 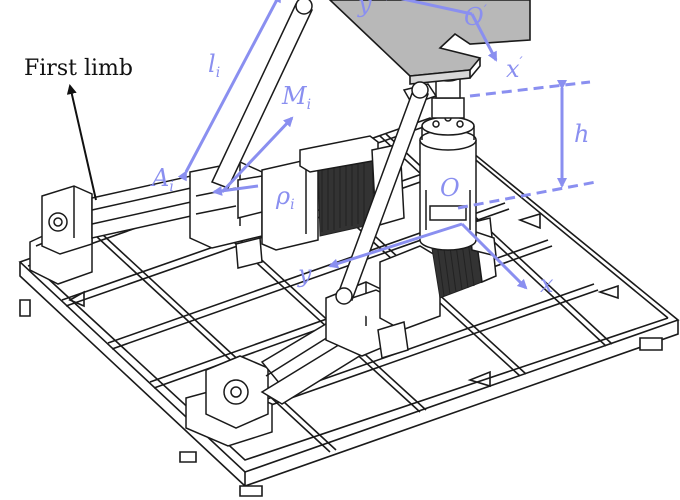 I want to click on a-subscript: i, so click(x=171, y=187).